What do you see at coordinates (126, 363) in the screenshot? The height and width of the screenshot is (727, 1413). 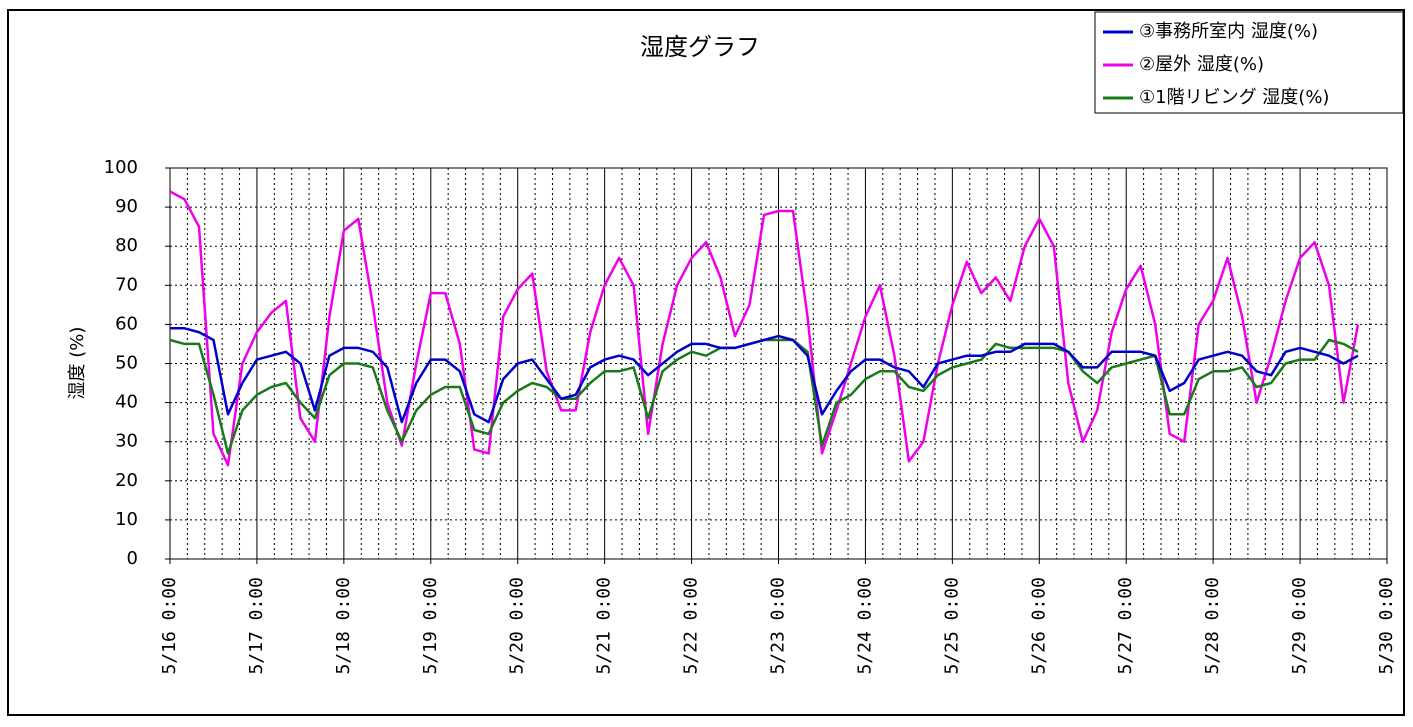 I see `y-tick-label: 50` at bounding box center [126, 363].